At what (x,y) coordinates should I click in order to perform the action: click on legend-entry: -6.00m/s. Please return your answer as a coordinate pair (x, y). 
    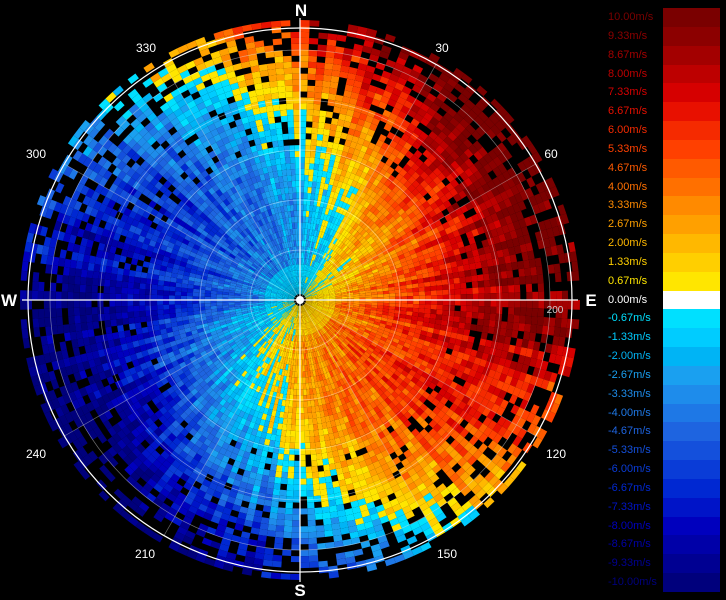
    Looking at the image, I should click on (664, 470).